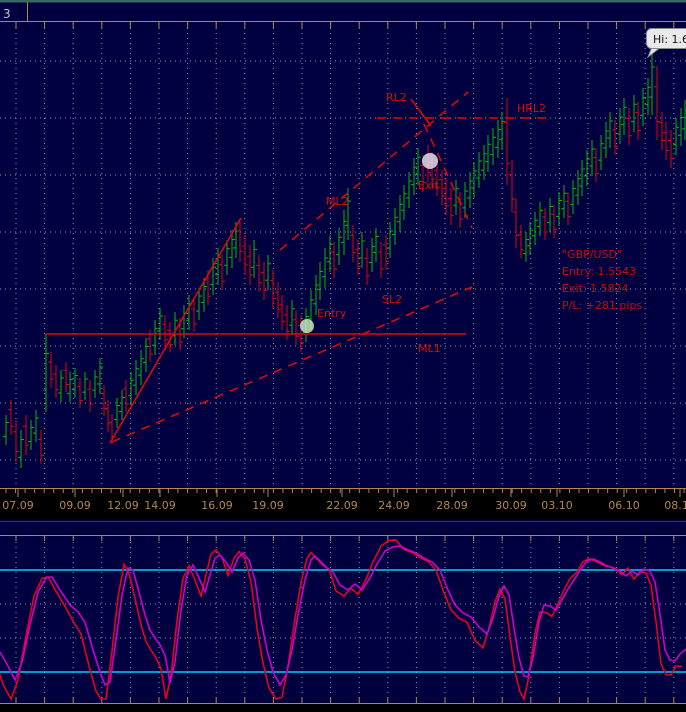  What do you see at coordinates (592, 254) in the screenshot?
I see `info-symbol: "GBP/USD"` at bounding box center [592, 254].